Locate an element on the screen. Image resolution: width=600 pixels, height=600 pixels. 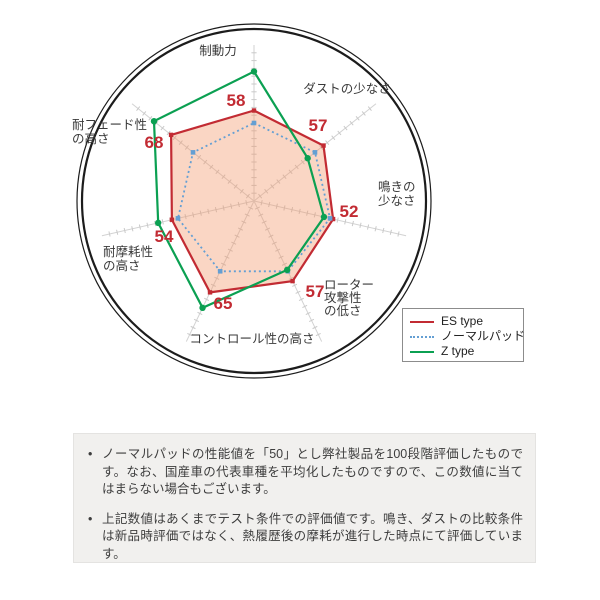
value-label: 58 is located at coordinates (236, 100).